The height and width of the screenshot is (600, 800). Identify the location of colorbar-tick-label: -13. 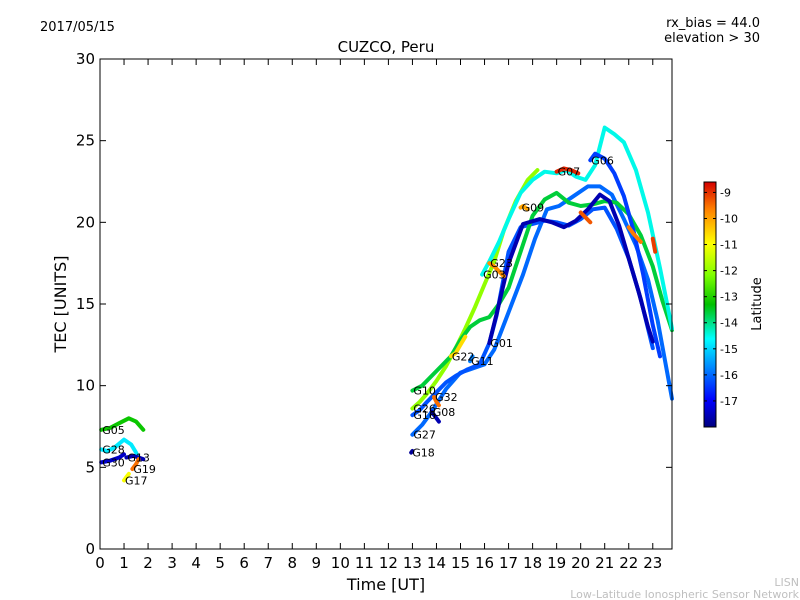
(729, 297).